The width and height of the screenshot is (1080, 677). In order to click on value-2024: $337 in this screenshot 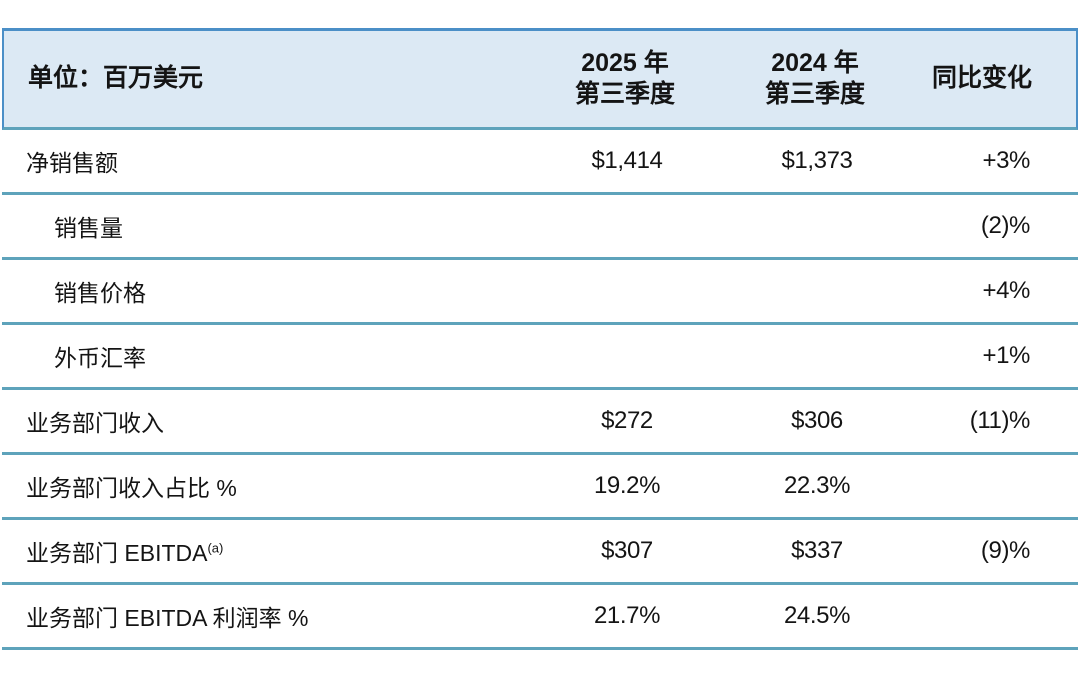, I will do `click(817, 550)`.